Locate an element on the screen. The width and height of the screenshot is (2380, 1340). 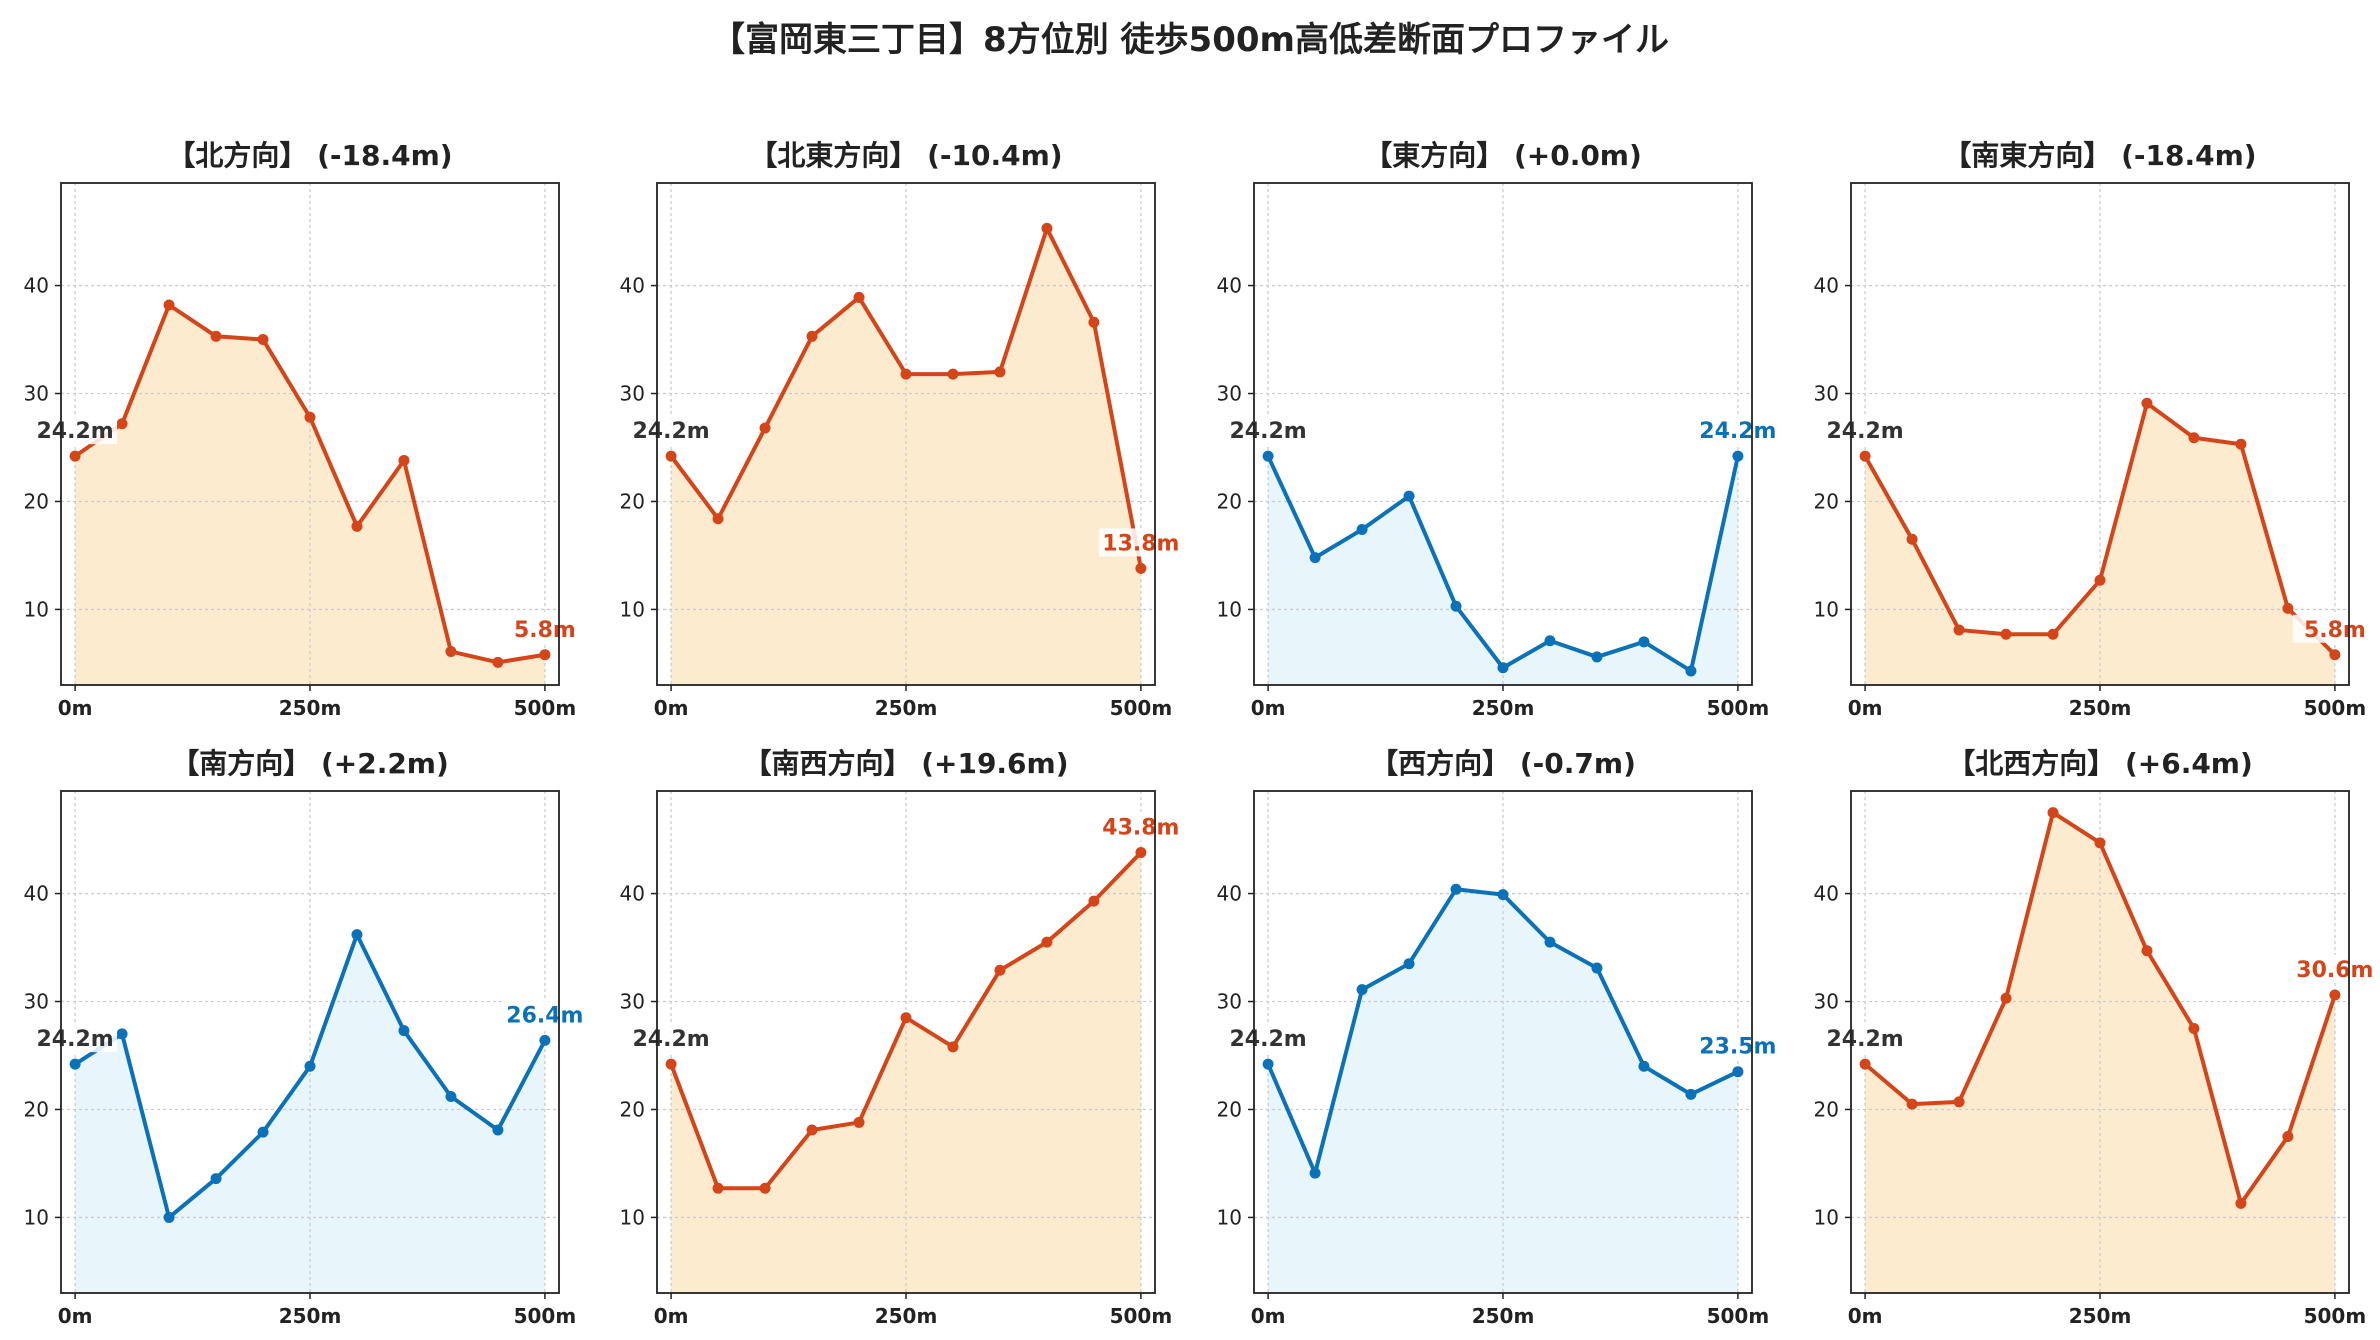
panel-title: 【北東方向】 (-10.4m) is located at coordinates (905, 155).